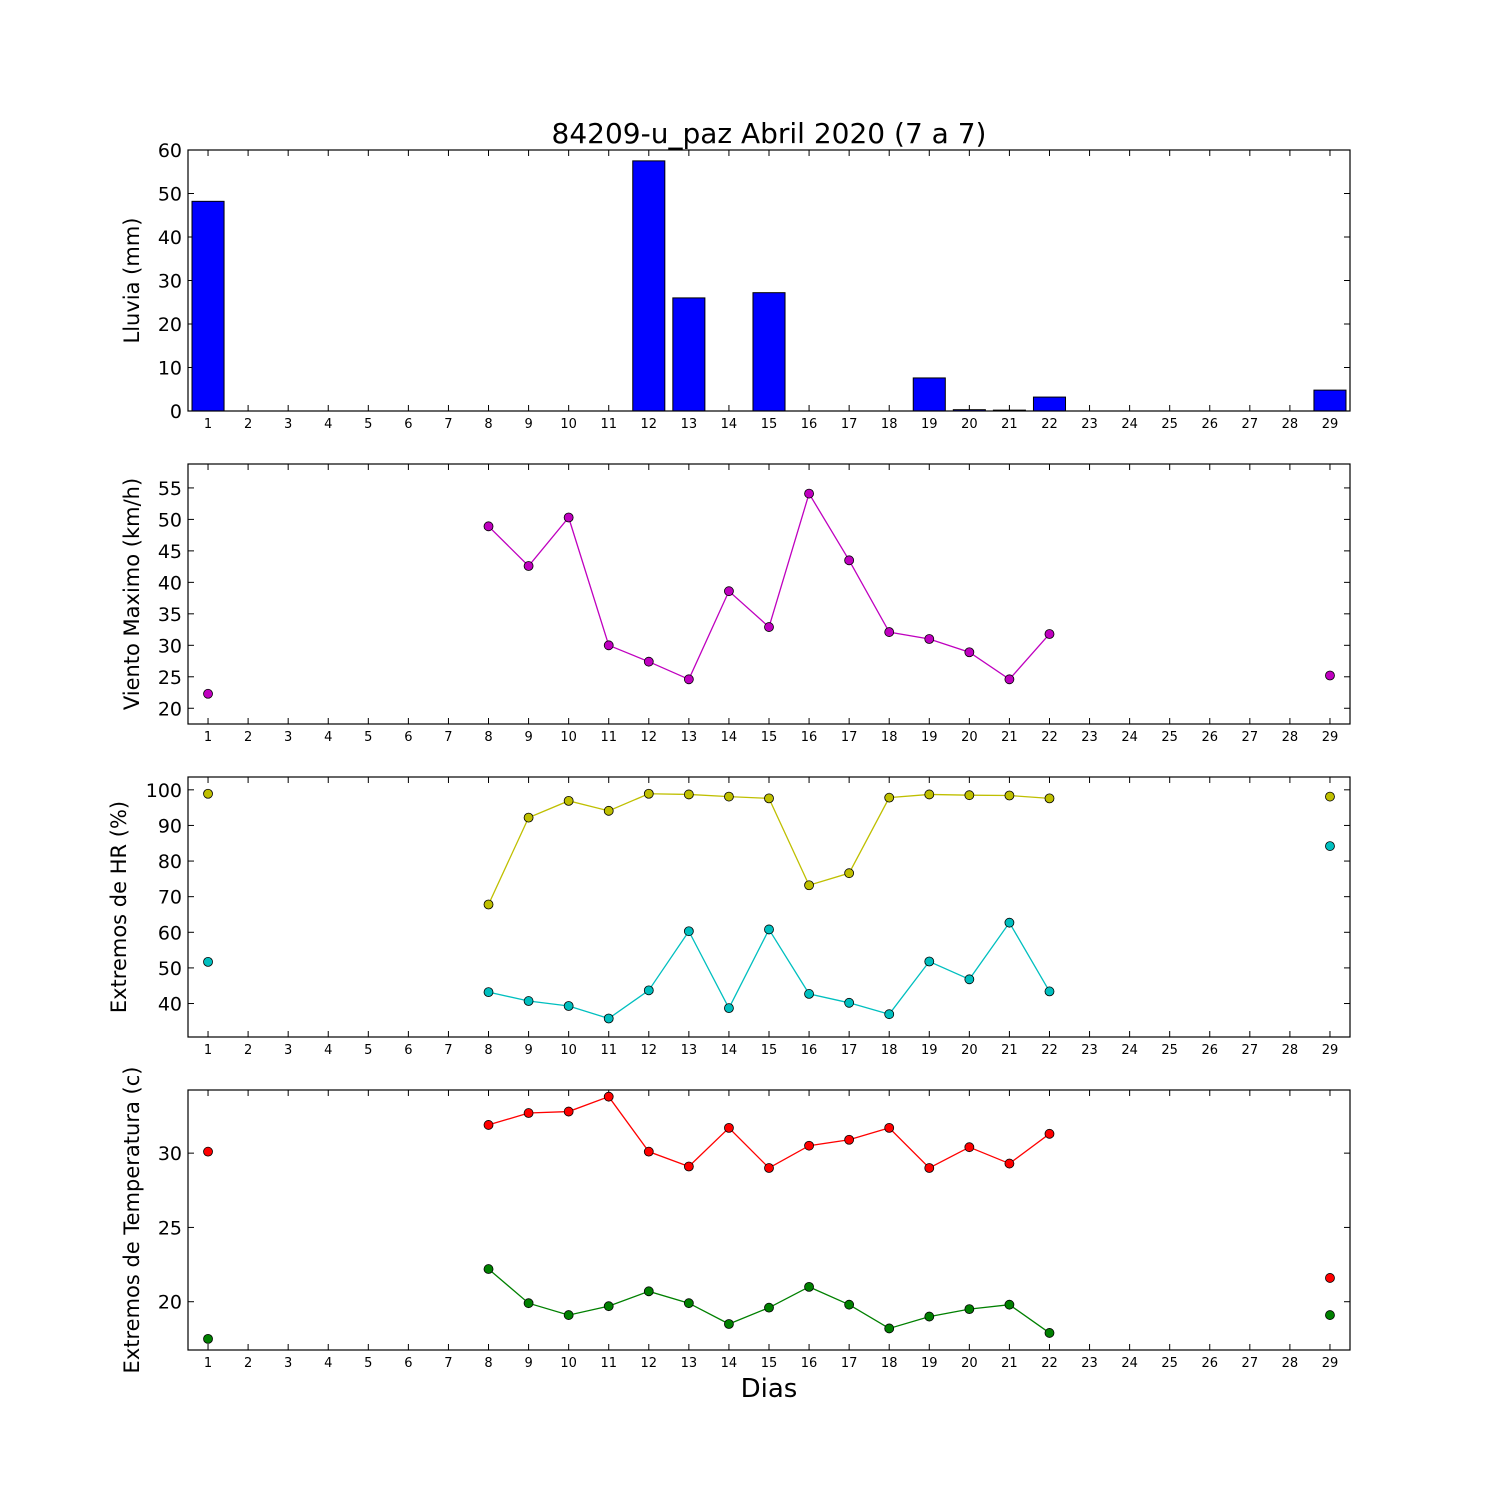  Describe the element at coordinates (208, 1050) in the screenshot. I see `x-tick-label: 1` at that location.